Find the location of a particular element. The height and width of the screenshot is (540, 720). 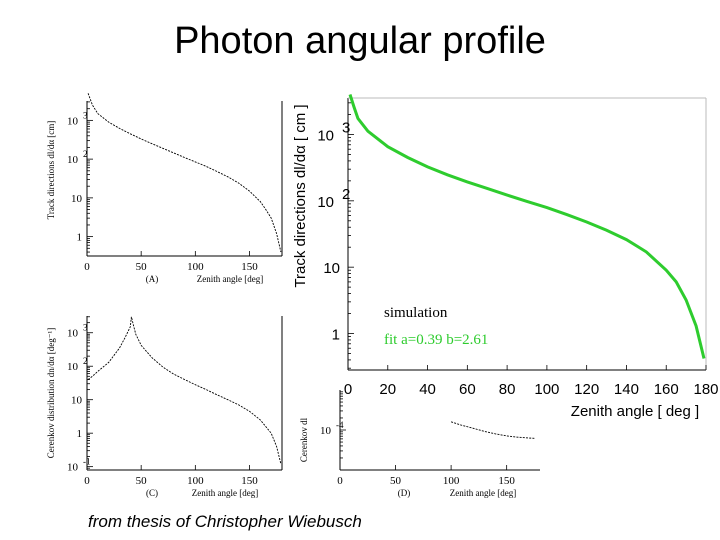

legend: simulation fit a=0.39 b=2.61 is located at coordinates (436, 326).